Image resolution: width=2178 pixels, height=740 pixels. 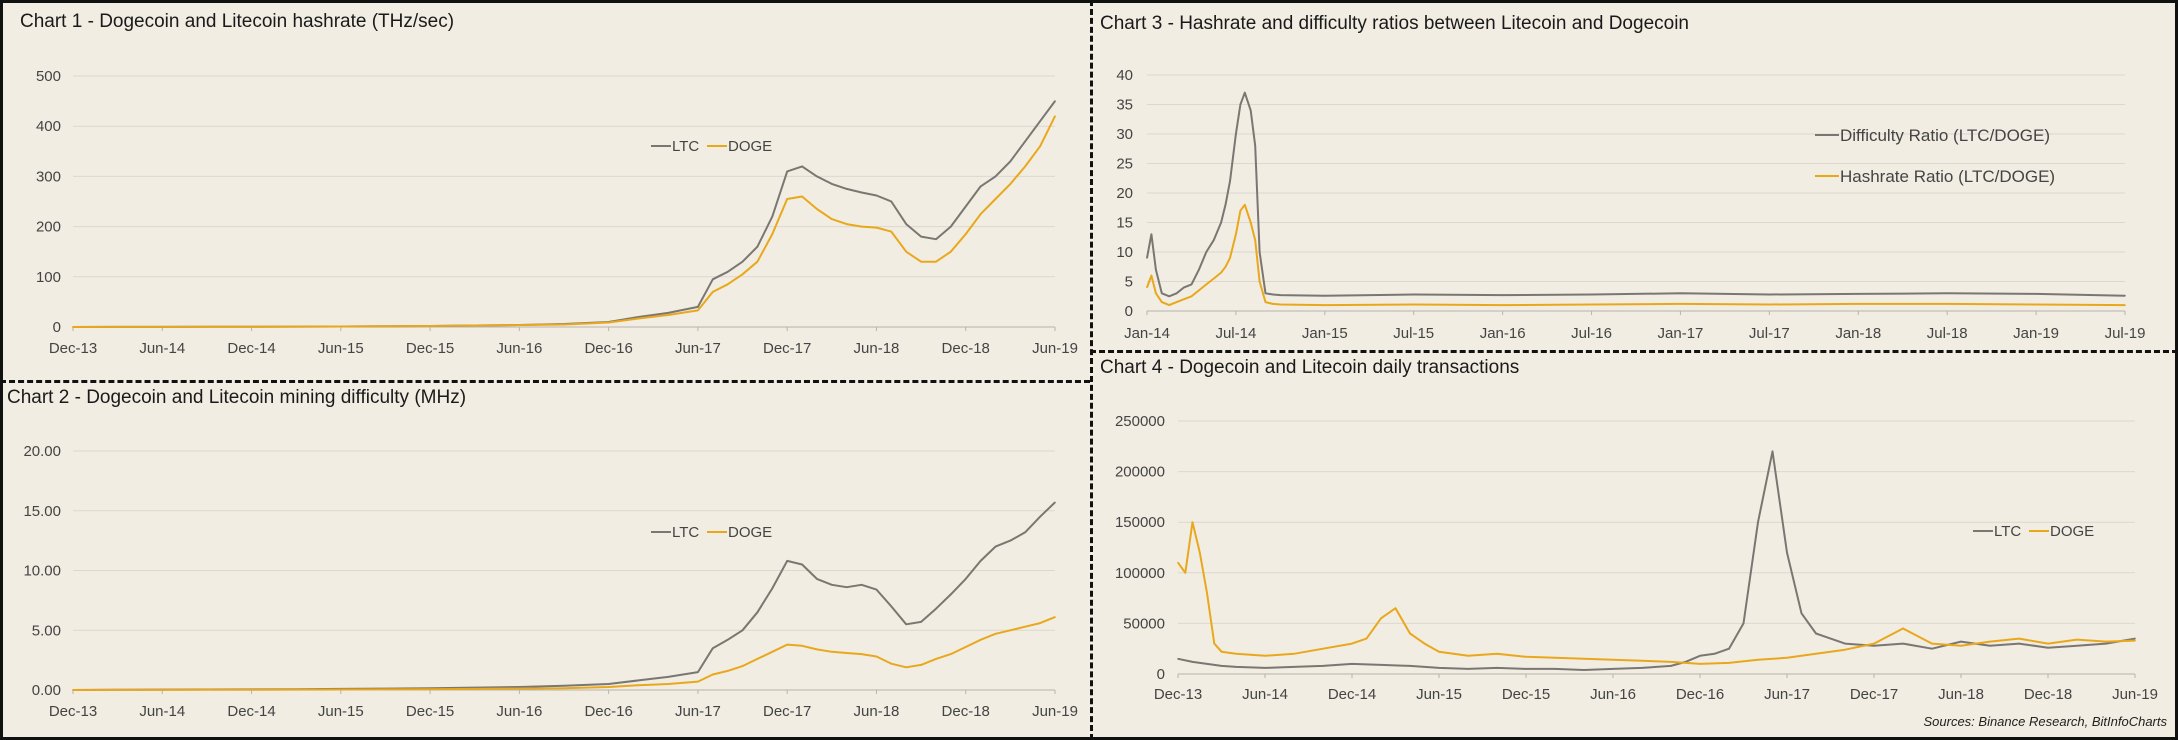 What do you see at coordinates (46, 630) in the screenshot?
I see `y-tick-label: 5.00` at bounding box center [46, 630].